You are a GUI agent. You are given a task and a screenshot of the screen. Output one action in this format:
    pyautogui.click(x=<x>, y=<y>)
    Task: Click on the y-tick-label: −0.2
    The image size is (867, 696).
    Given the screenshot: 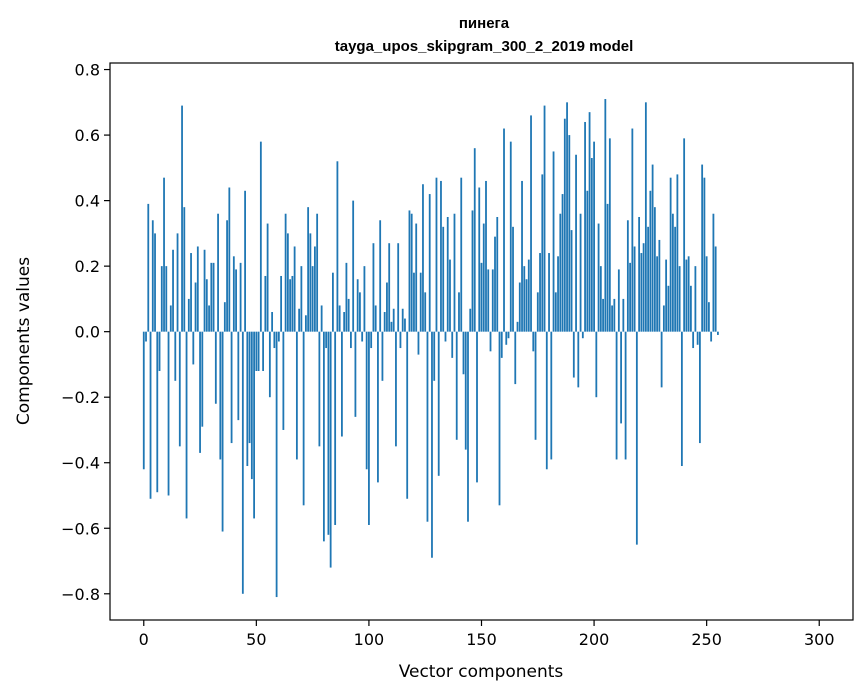 What is the action you would take?
    pyautogui.click(x=80, y=397)
    